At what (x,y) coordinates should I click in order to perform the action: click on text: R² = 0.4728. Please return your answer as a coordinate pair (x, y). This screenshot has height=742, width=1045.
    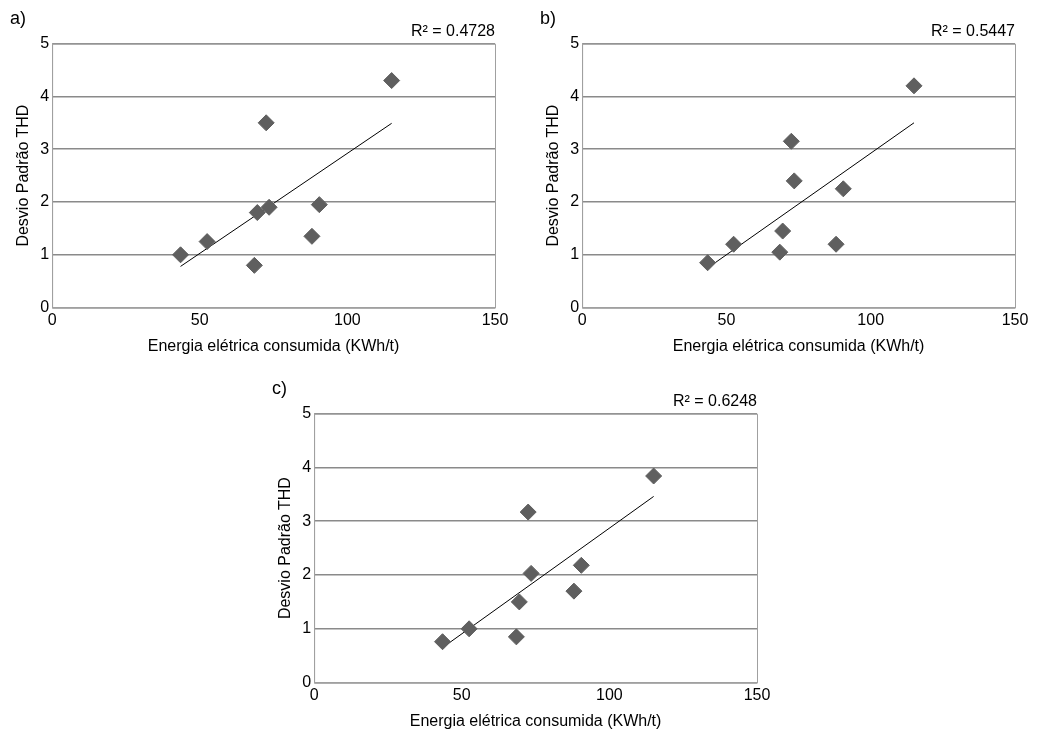
    Looking at the image, I should click on (453, 31).